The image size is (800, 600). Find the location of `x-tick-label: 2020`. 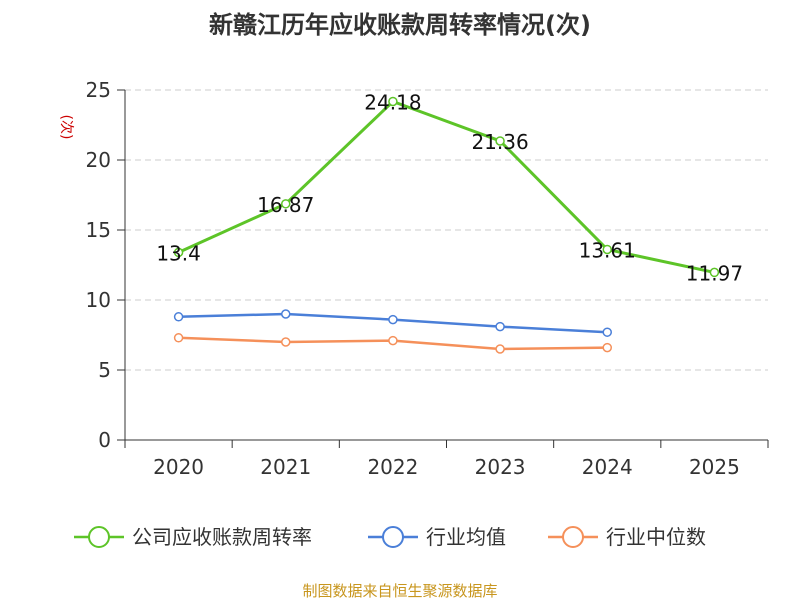

x-tick-label: 2020 is located at coordinates (178, 467).